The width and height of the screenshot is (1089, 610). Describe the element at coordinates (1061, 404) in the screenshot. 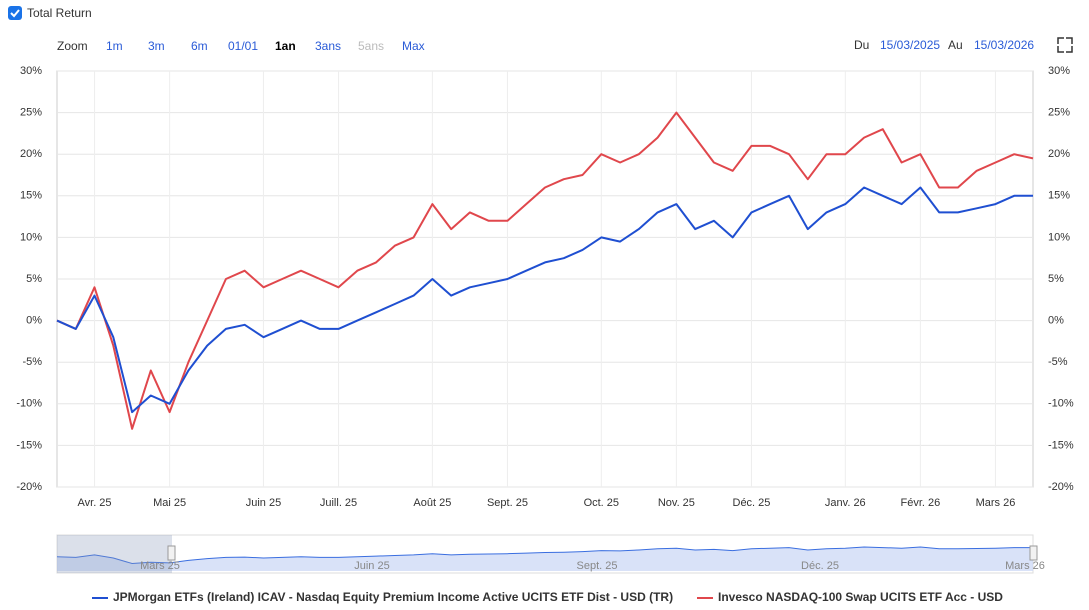

I see `y2-tick-label: -10%` at that location.